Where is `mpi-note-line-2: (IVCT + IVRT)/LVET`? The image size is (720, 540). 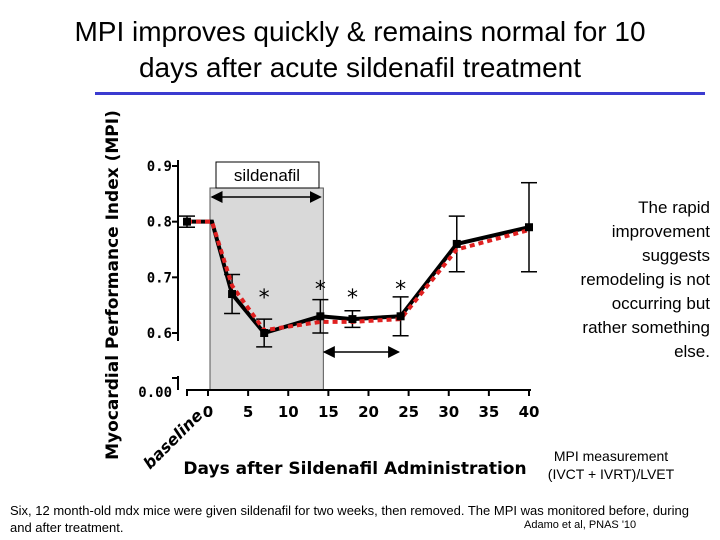
mpi-note-line-2: (IVCT + IVRT)/LVET is located at coordinates (611, 474).